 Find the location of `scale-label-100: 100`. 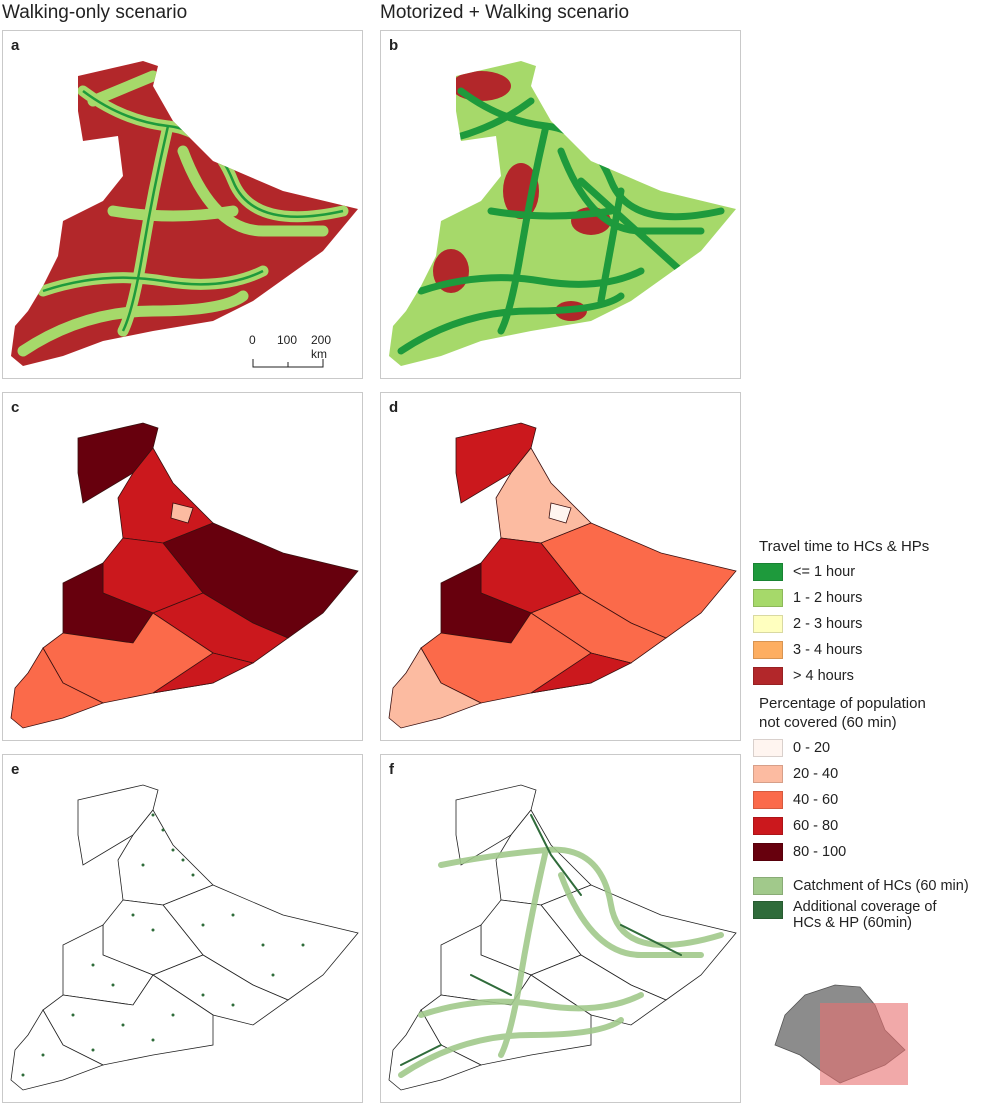

scale-label-100: 100 is located at coordinates (287, 340).